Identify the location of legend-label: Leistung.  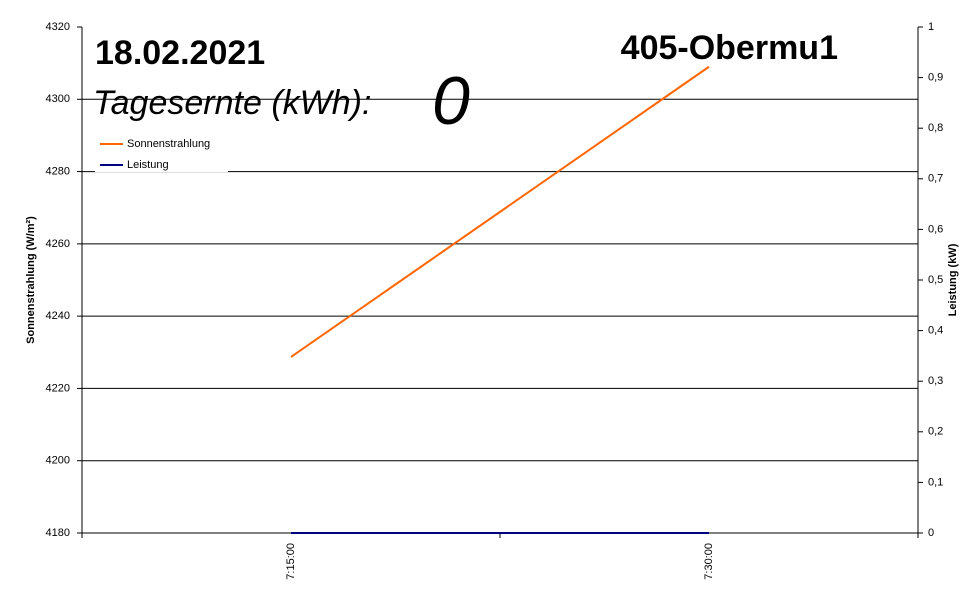
(148, 165).